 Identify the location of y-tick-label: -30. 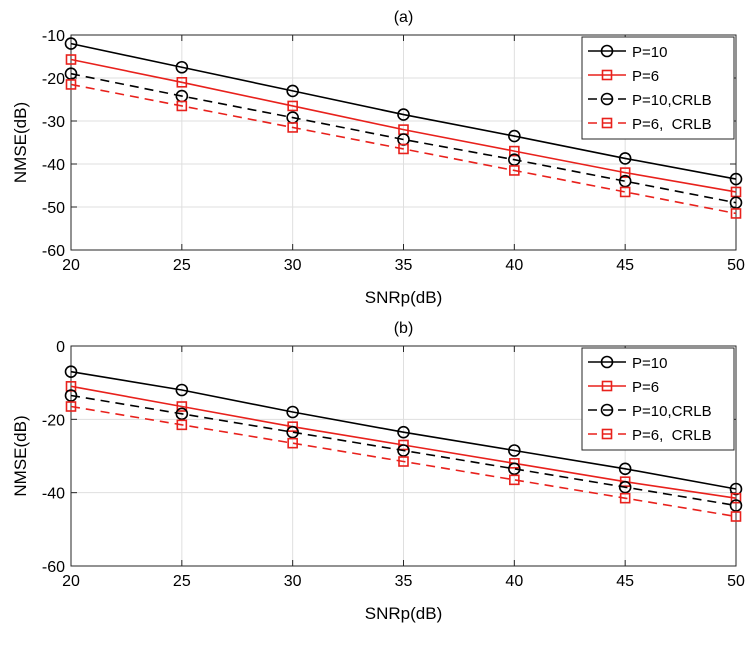
(53, 122).